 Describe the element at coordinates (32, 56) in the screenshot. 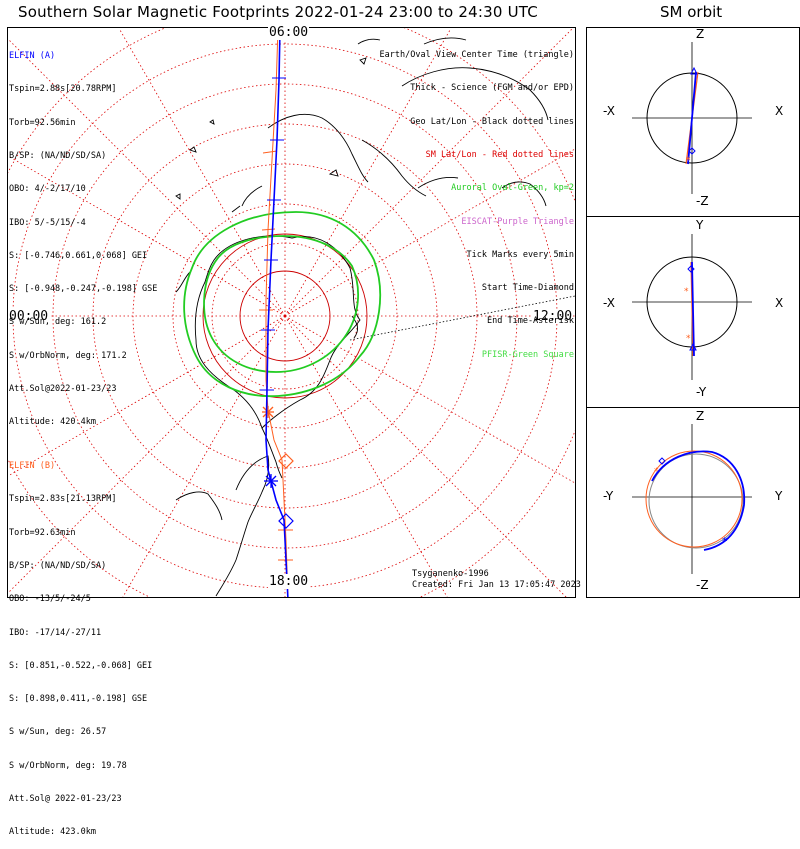

I see `elfin-a-name: ELFIN (A)` at that location.